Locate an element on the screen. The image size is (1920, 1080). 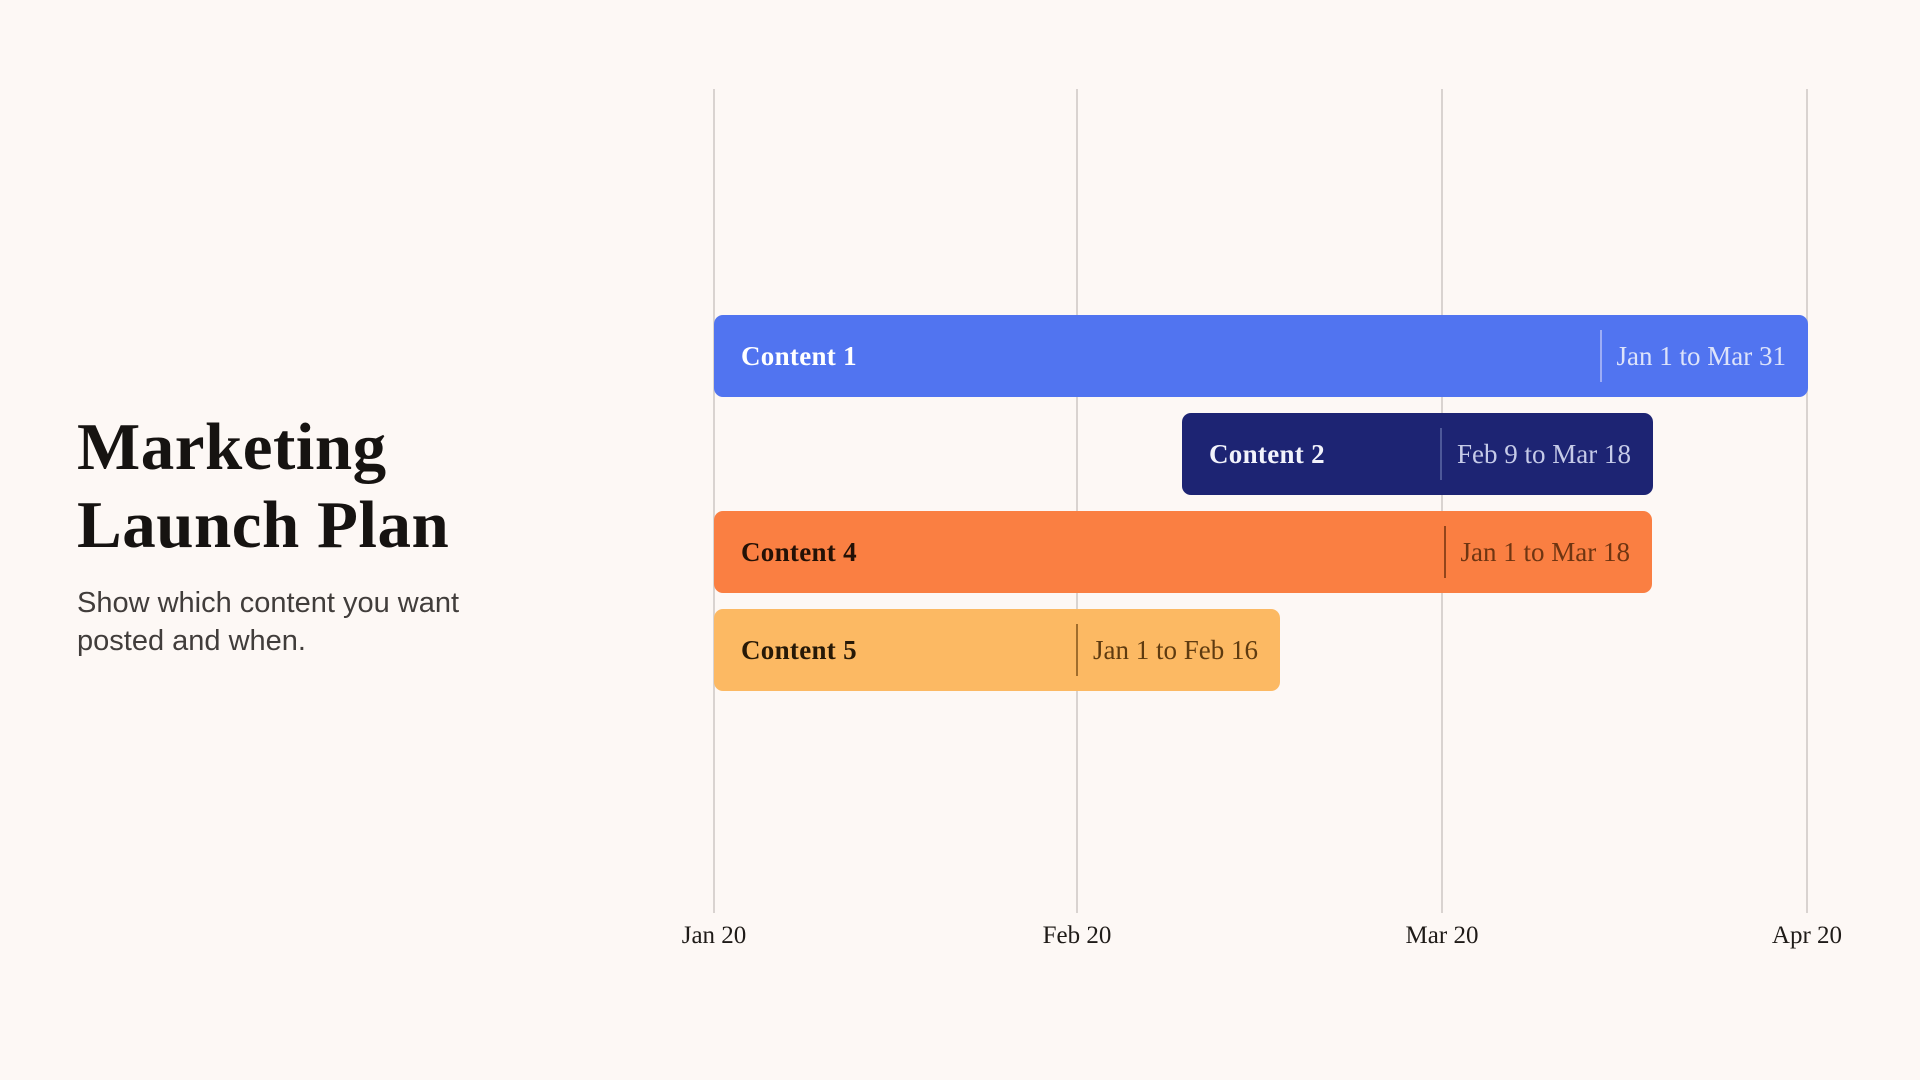
gridline-feb is located at coordinates (1077, 501).